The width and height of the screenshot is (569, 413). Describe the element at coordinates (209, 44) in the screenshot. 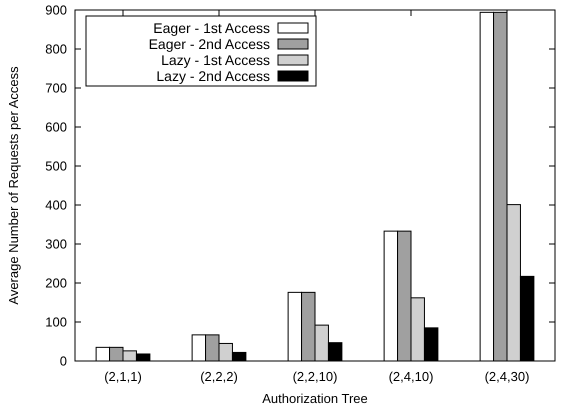

I see `legend-label: Eager - 2nd Access` at that location.